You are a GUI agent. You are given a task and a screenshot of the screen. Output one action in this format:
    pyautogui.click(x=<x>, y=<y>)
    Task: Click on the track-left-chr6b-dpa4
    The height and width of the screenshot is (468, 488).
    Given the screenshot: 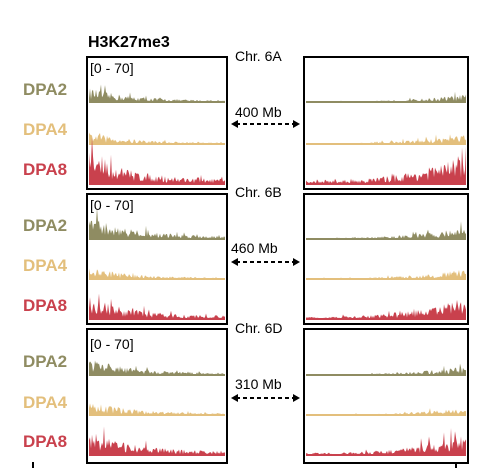 What is the action you would take?
    pyautogui.click(x=157, y=274)
    